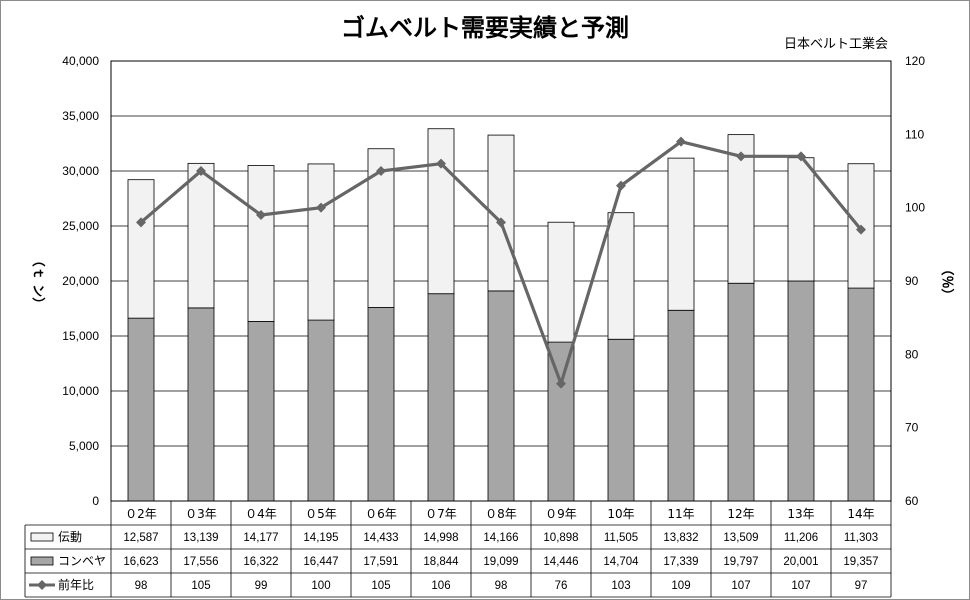  What do you see at coordinates (912, 281) in the screenshot?
I see `y-right-tick-label: 90` at bounding box center [912, 281].